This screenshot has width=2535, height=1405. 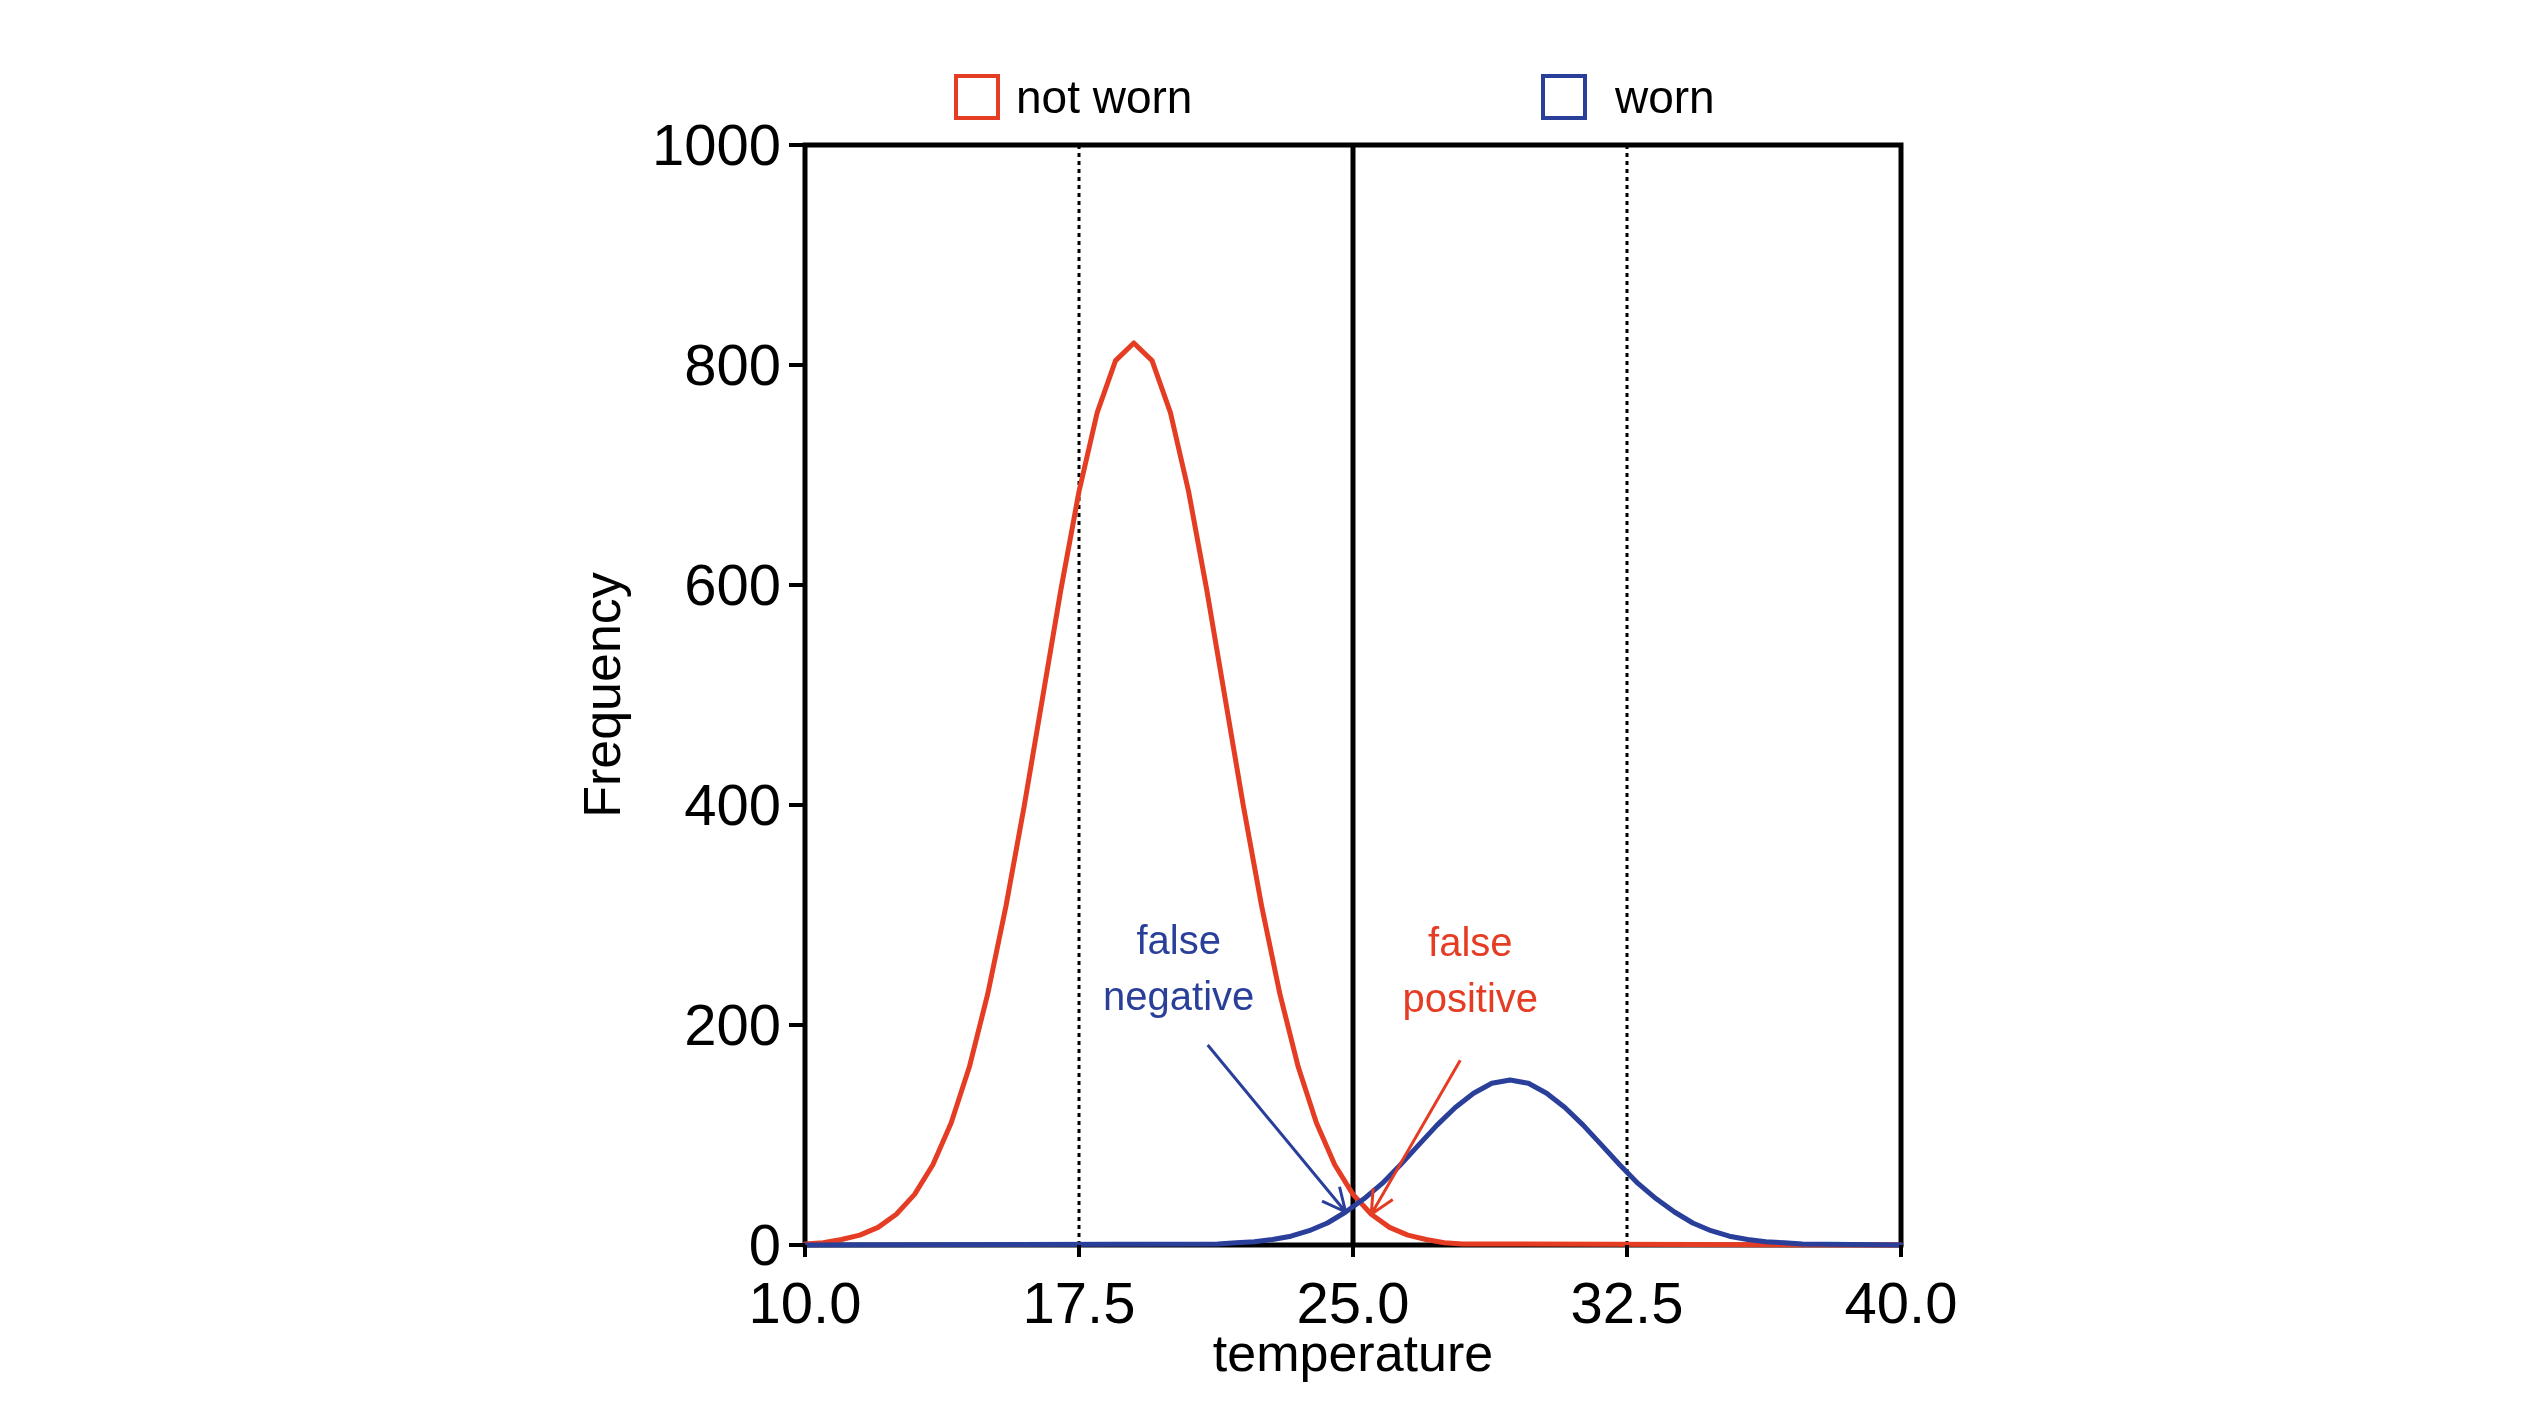 What do you see at coordinates (1664, 97) in the screenshot?
I see `legend-label: worn` at bounding box center [1664, 97].